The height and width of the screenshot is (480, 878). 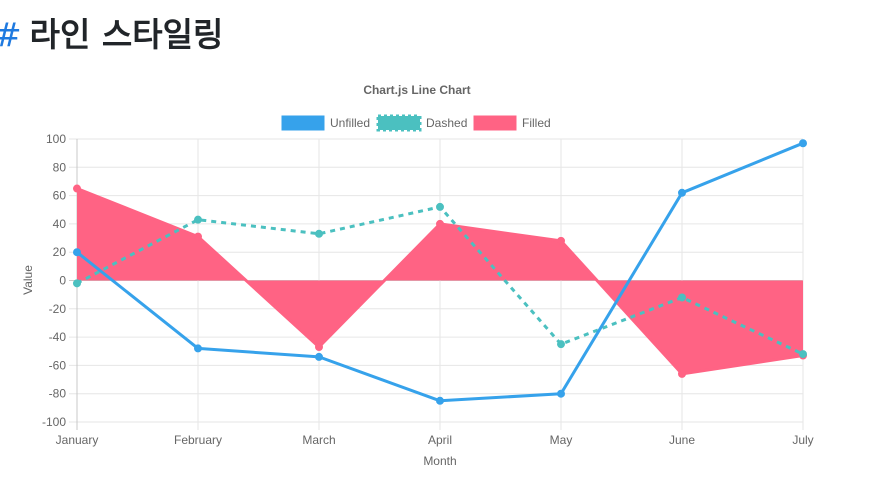 I want to click on x-tick-label: May, so click(x=561, y=440).